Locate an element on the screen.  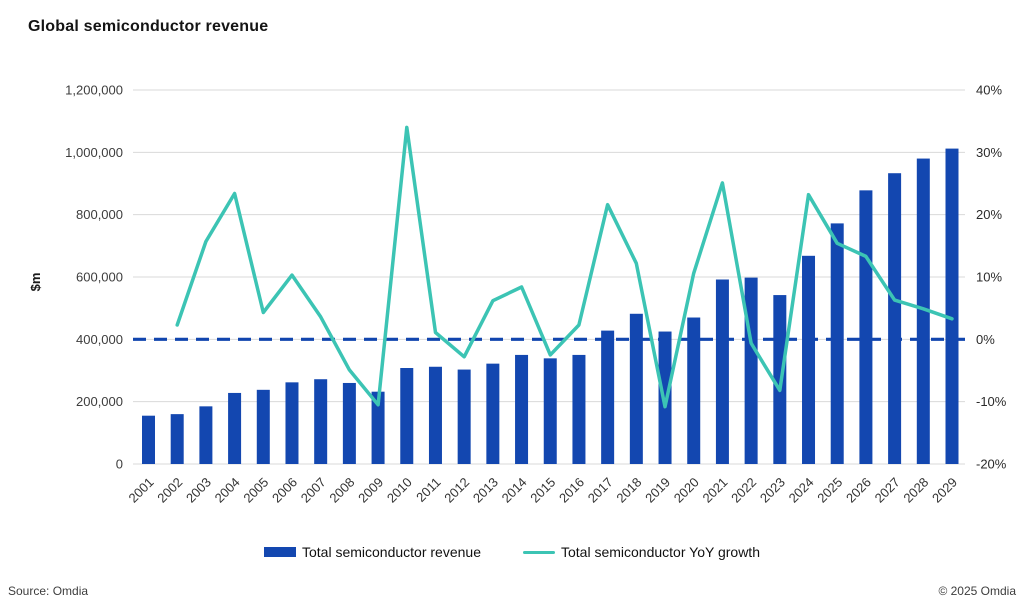
growth-legend-swatch is located at coordinates (539, 552).